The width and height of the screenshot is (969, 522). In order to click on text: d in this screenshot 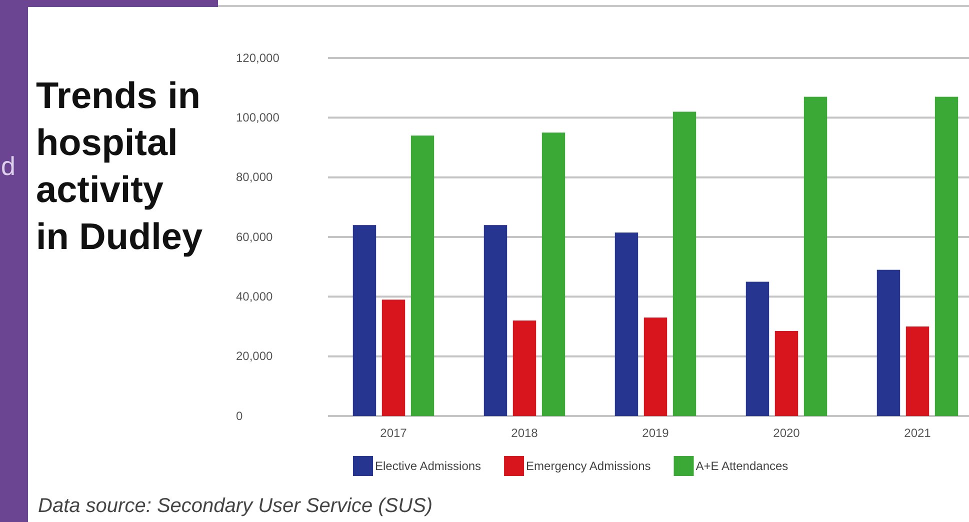, I will do `click(8, 166)`.